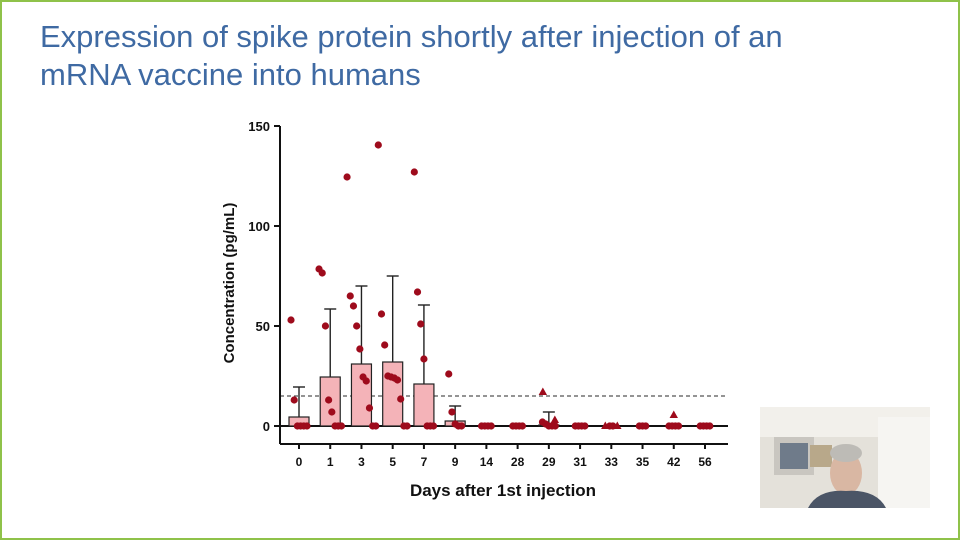 The image size is (960, 540). Describe the element at coordinates (643, 462) in the screenshot. I see `x-tick-label: 35` at that location.